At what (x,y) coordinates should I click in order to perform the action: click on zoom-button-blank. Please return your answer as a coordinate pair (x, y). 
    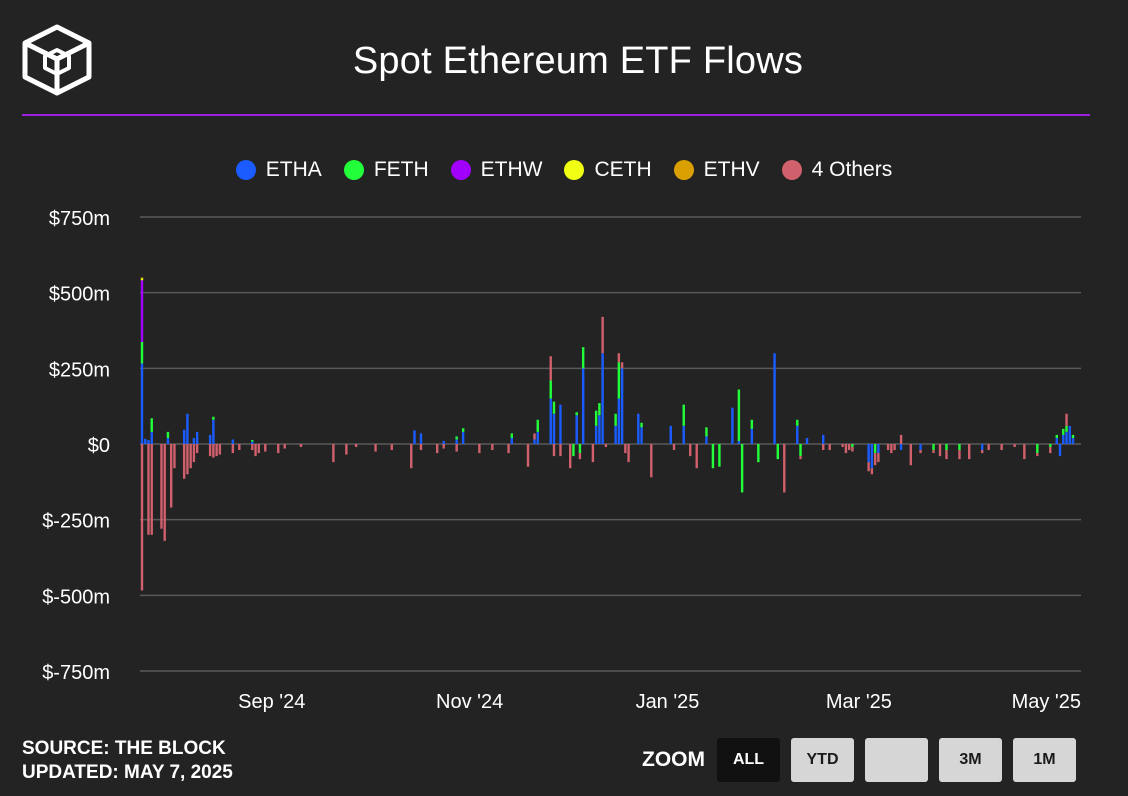
    Looking at the image, I should click on (896, 760).